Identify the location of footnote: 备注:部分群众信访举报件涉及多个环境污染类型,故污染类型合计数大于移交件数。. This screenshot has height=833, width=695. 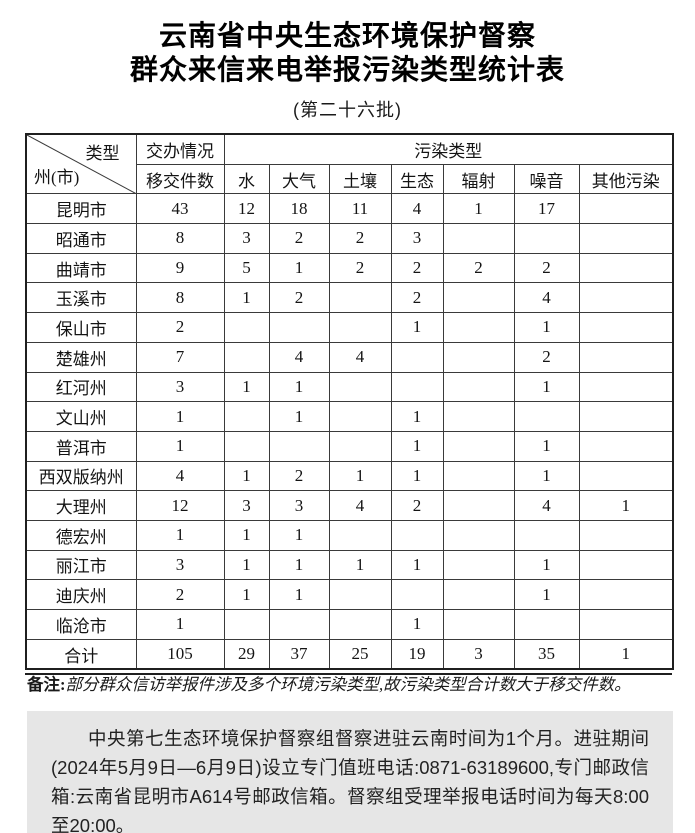
(349, 683).